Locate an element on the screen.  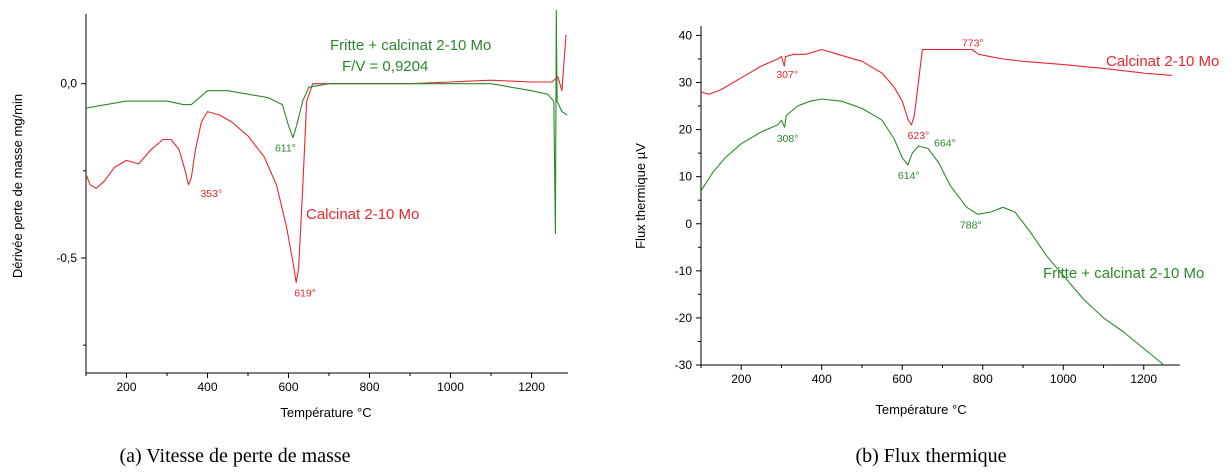
y-tick-label: -30 is located at coordinates (684, 365).